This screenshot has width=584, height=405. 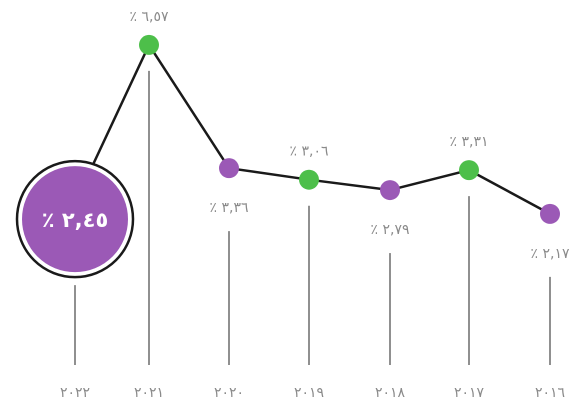 What do you see at coordinates (149, 393) in the screenshot?
I see `year-label-5: ٢٠٢١` at bounding box center [149, 393].